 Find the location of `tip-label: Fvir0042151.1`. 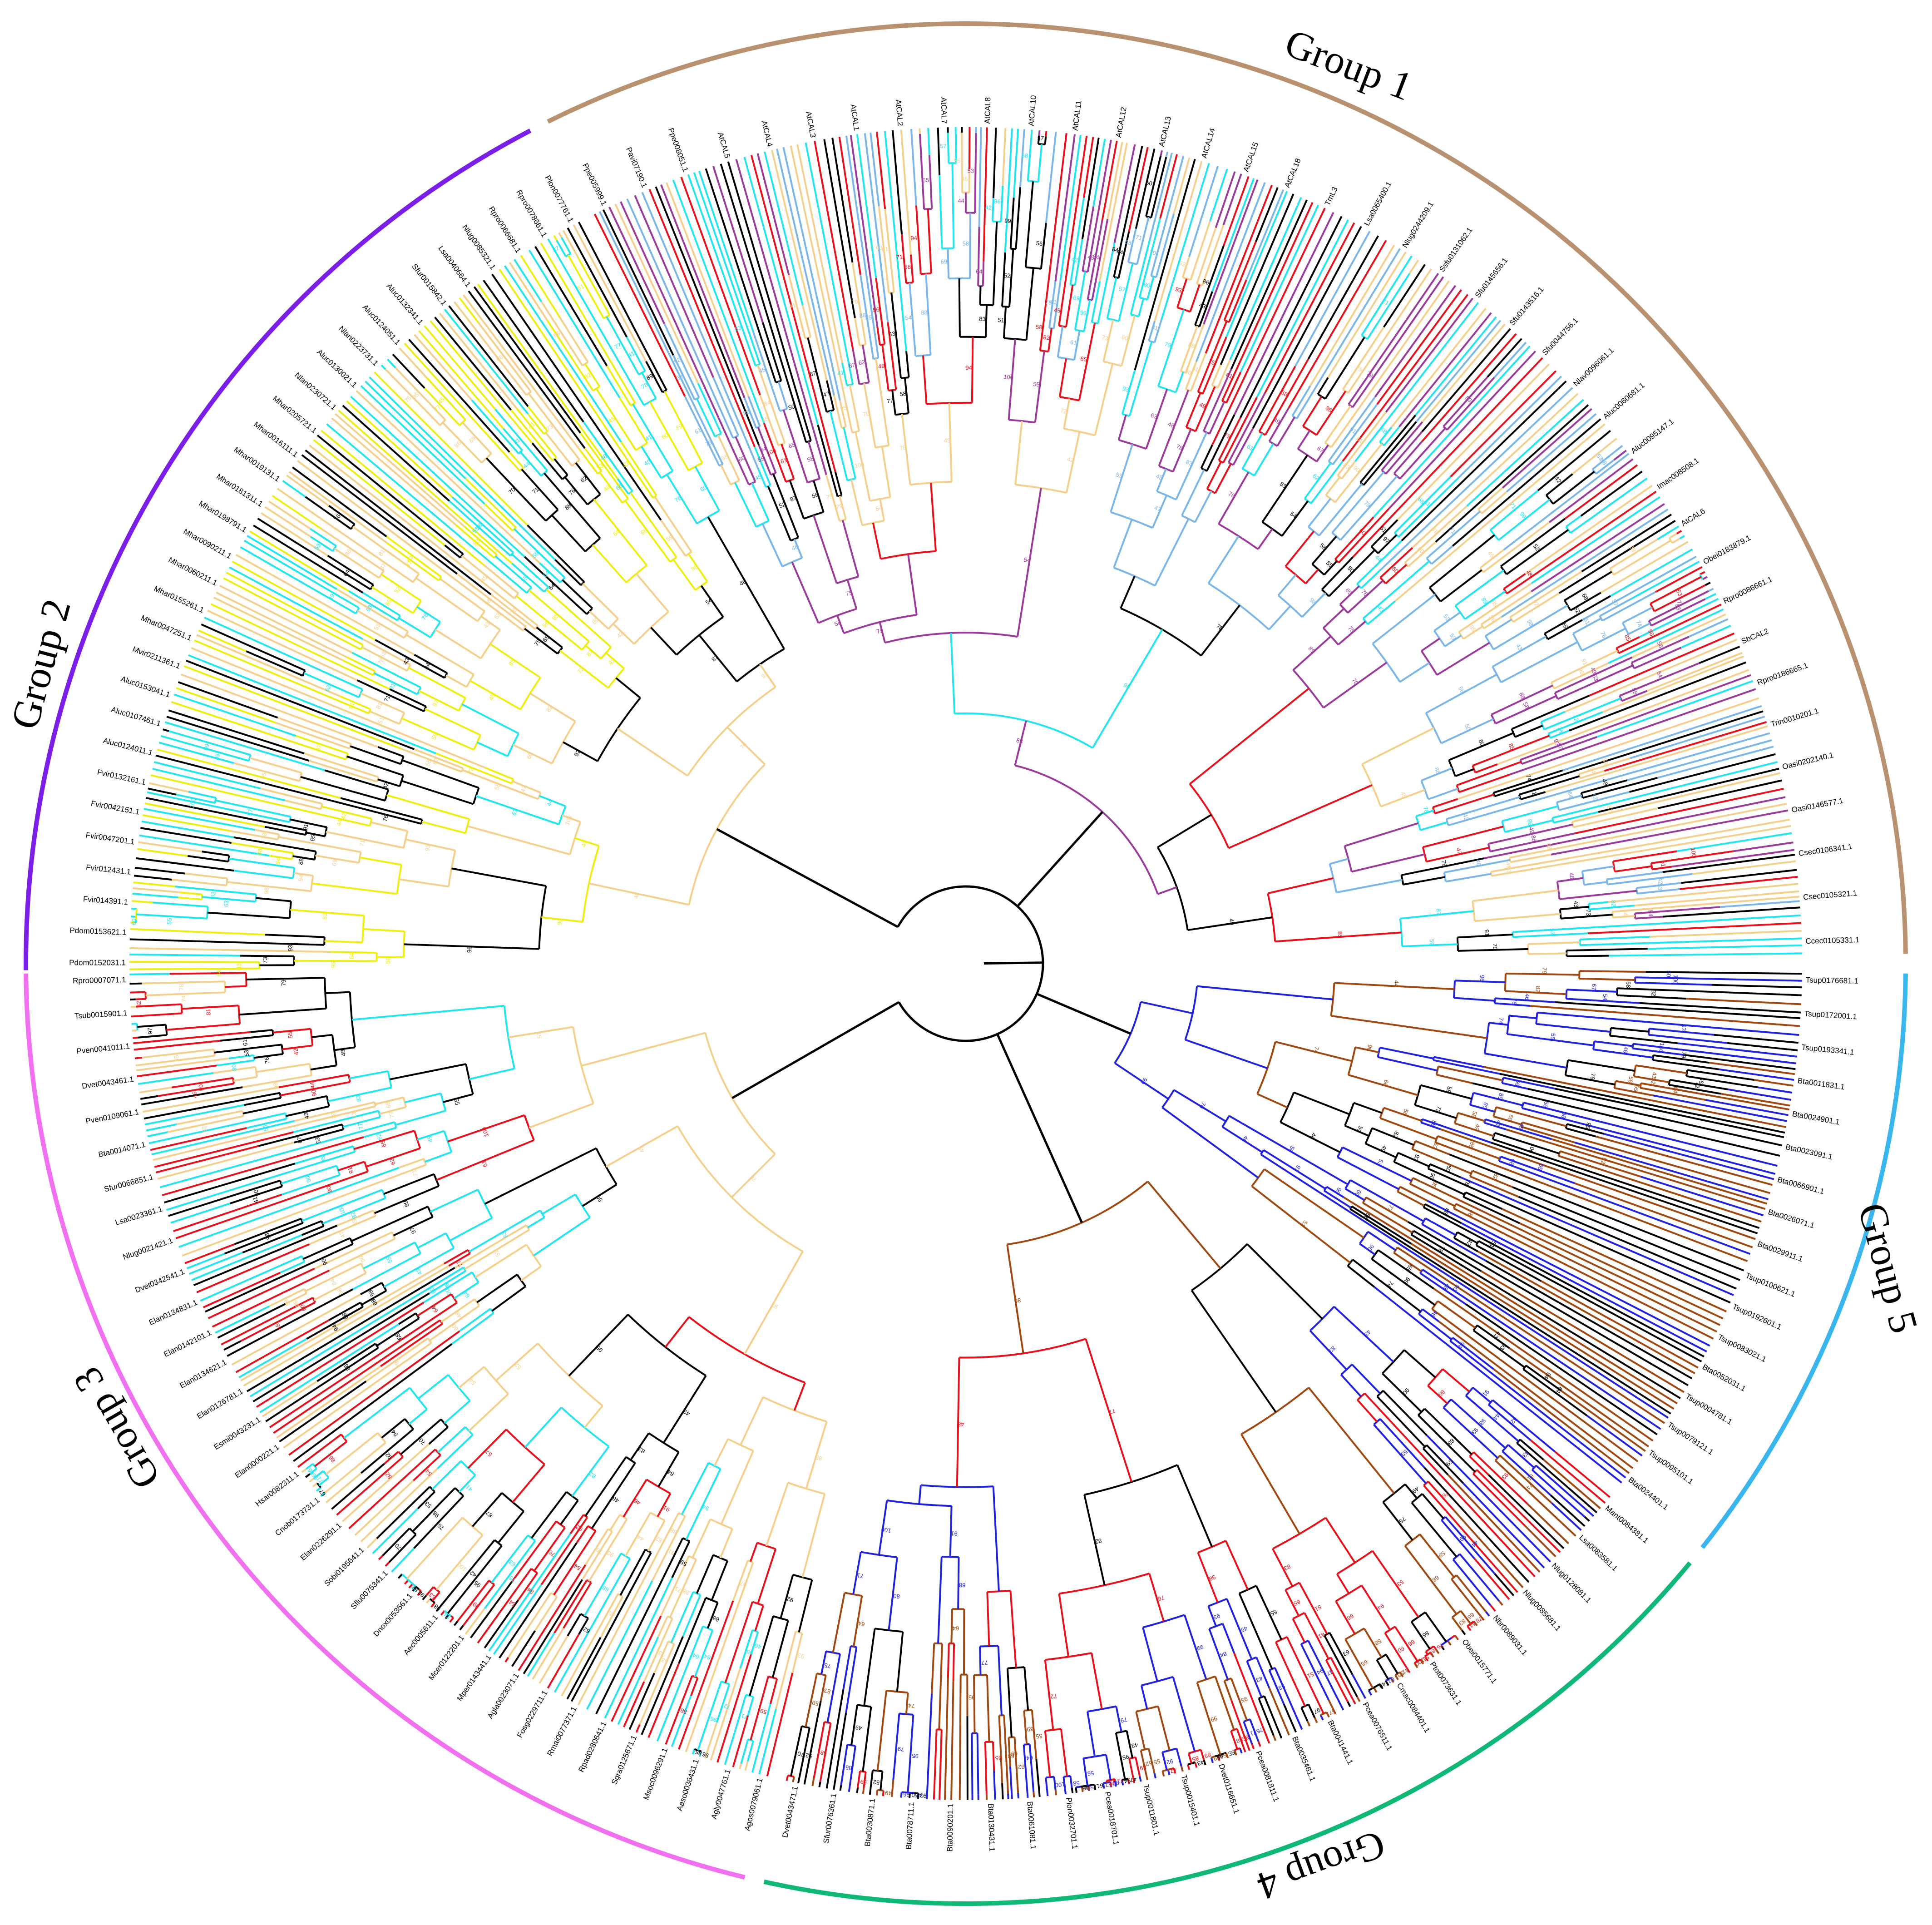

tip-label: Fvir0042151.1 is located at coordinates (115, 808).